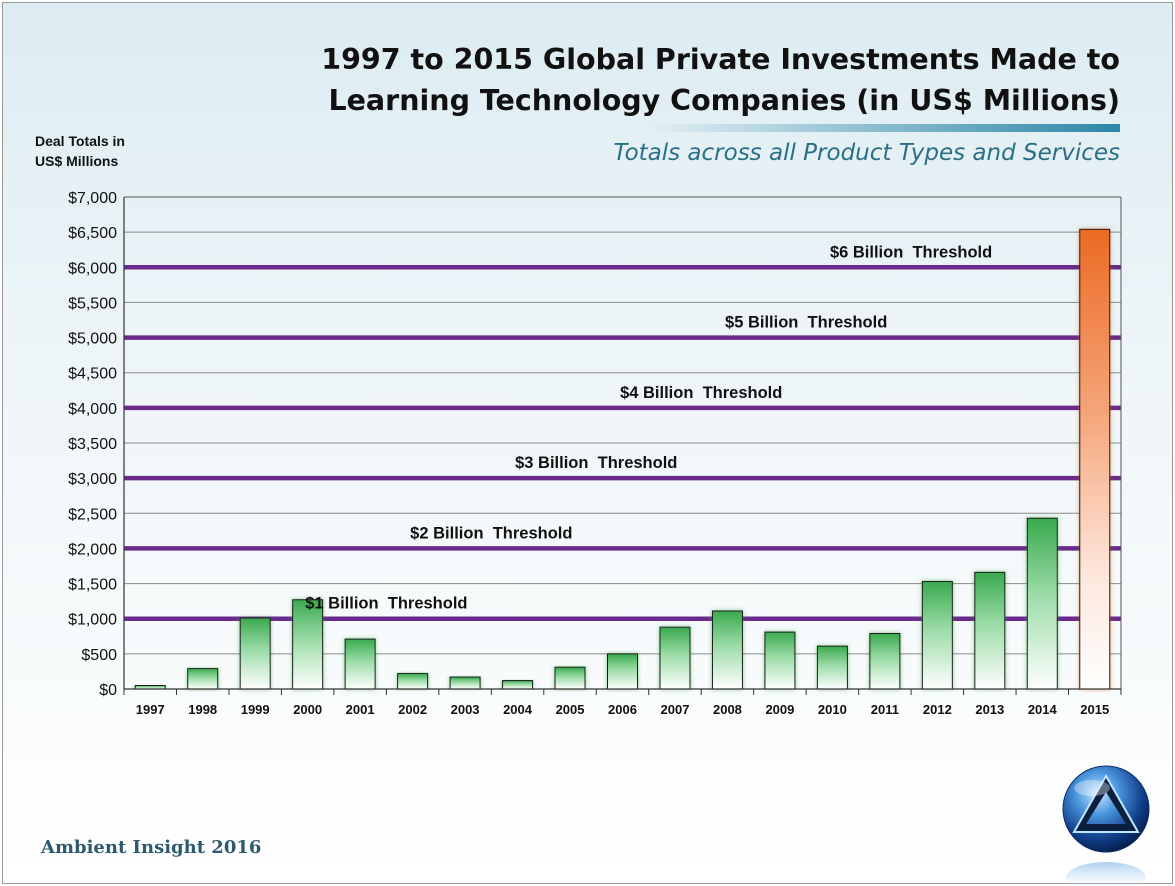 This screenshot has height=886, width=1175. Describe the element at coordinates (80, 141) in the screenshot. I see `y-axis-title-line-1: Deal Totals in` at that location.